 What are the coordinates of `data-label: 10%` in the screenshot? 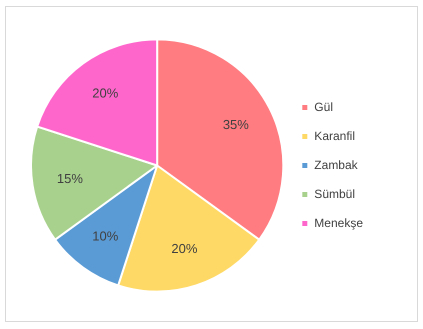 It's located at (105, 236).